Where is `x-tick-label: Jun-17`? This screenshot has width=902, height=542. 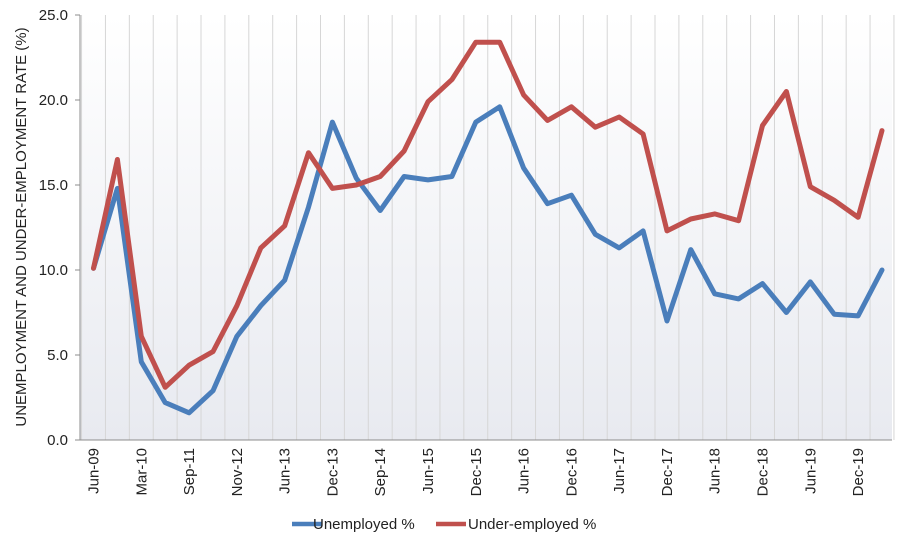
x-tick-label: Jun-17 is located at coordinates (619, 471).